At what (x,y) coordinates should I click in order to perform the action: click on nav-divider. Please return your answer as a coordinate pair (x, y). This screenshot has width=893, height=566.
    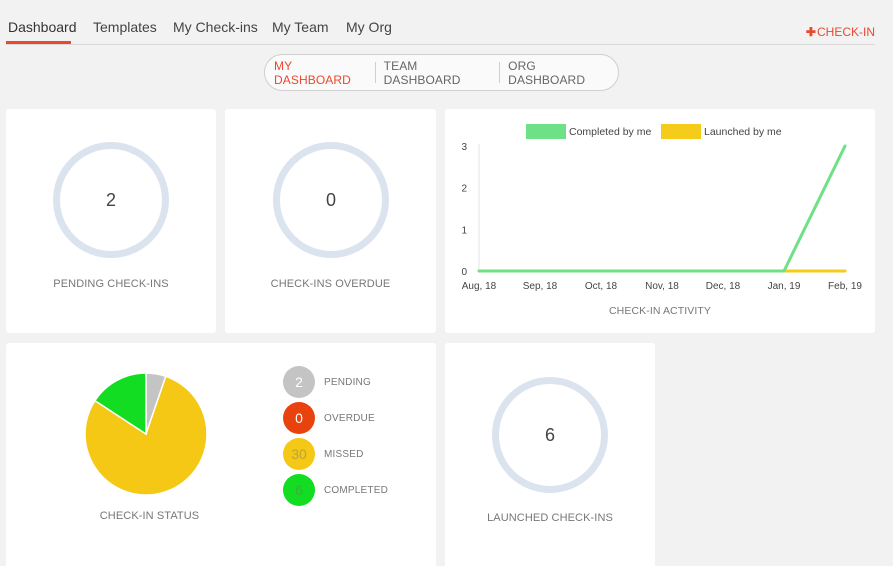
    Looking at the image, I should click on (440, 44).